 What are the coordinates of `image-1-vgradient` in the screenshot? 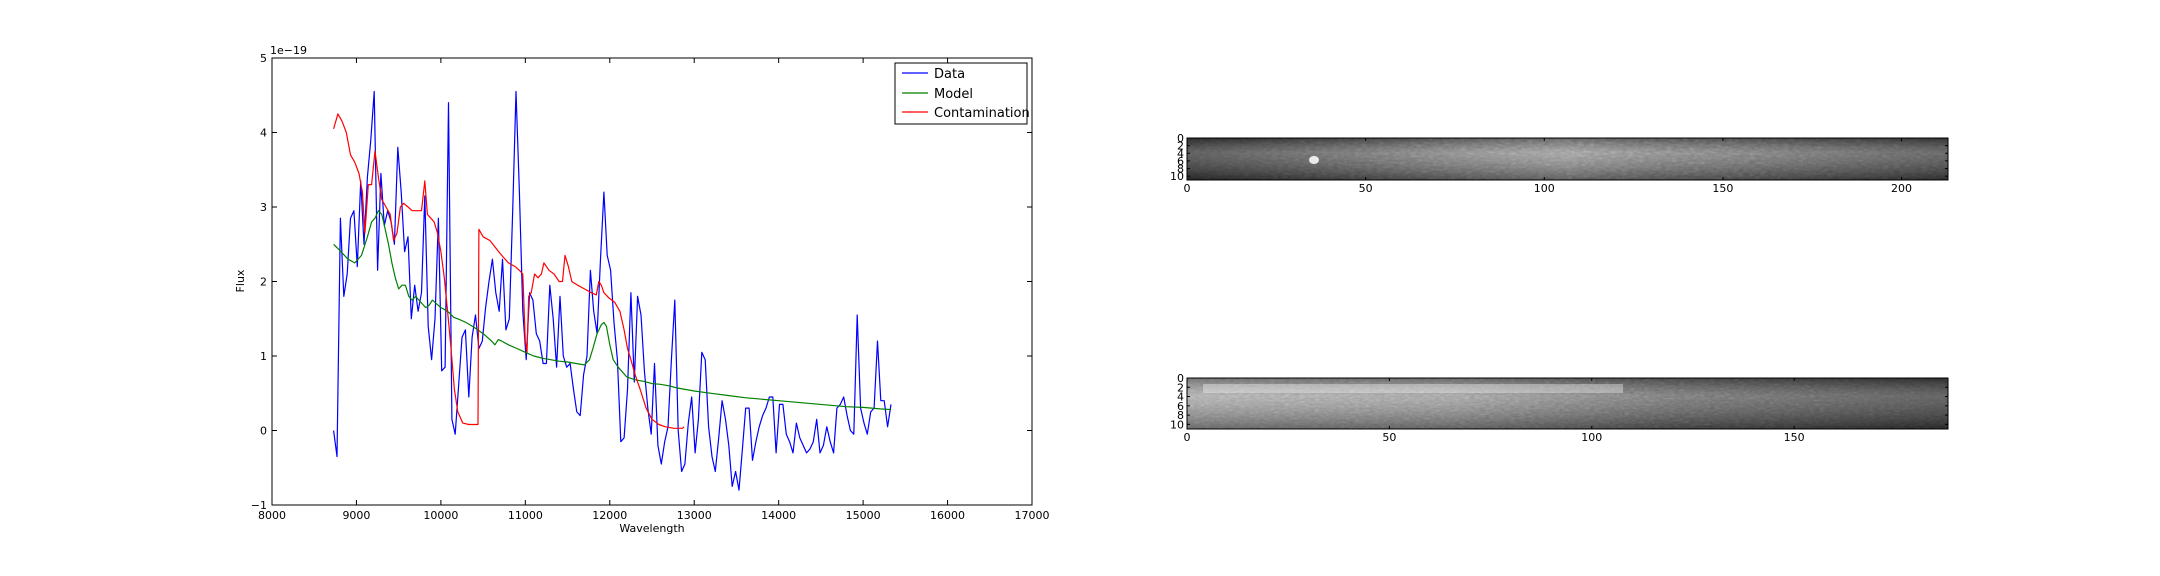 It's located at (1567, 159).